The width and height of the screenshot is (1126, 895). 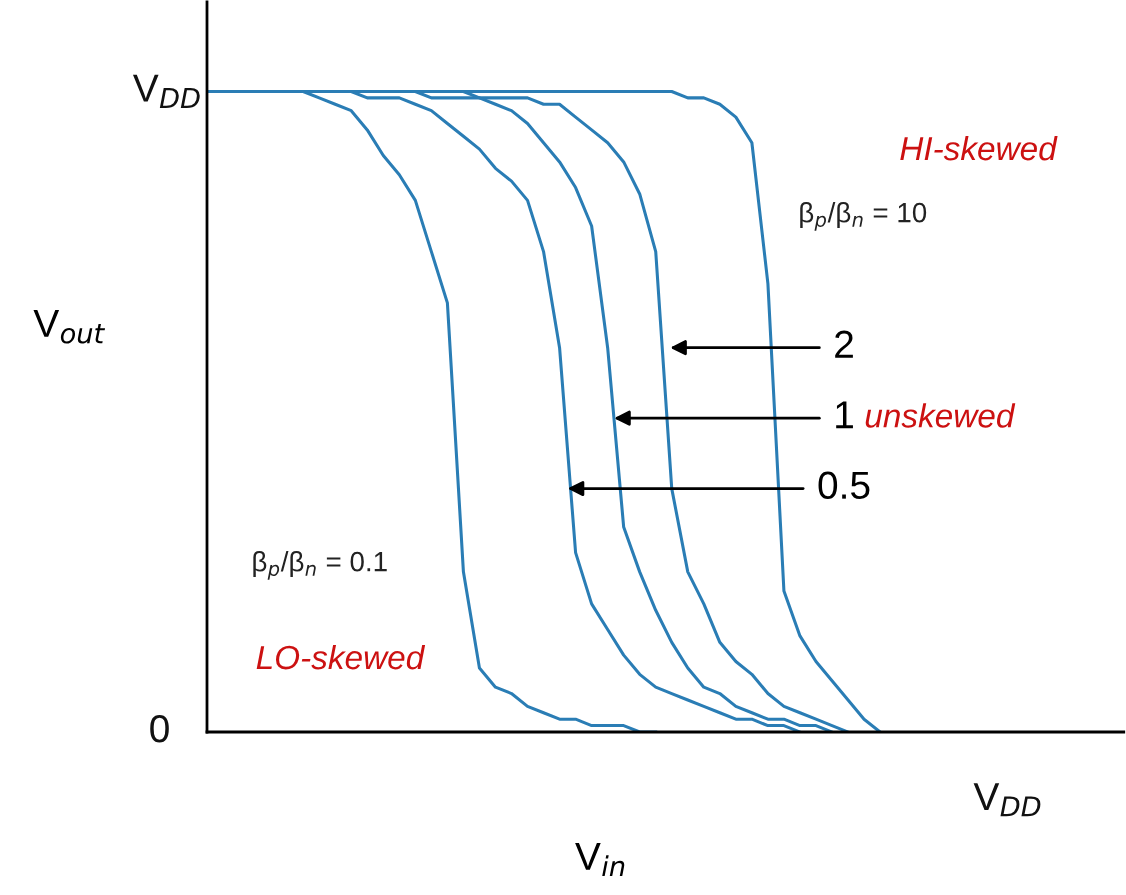 I want to click on x-axis-title: V$_{in}$, so click(x=600, y=859).